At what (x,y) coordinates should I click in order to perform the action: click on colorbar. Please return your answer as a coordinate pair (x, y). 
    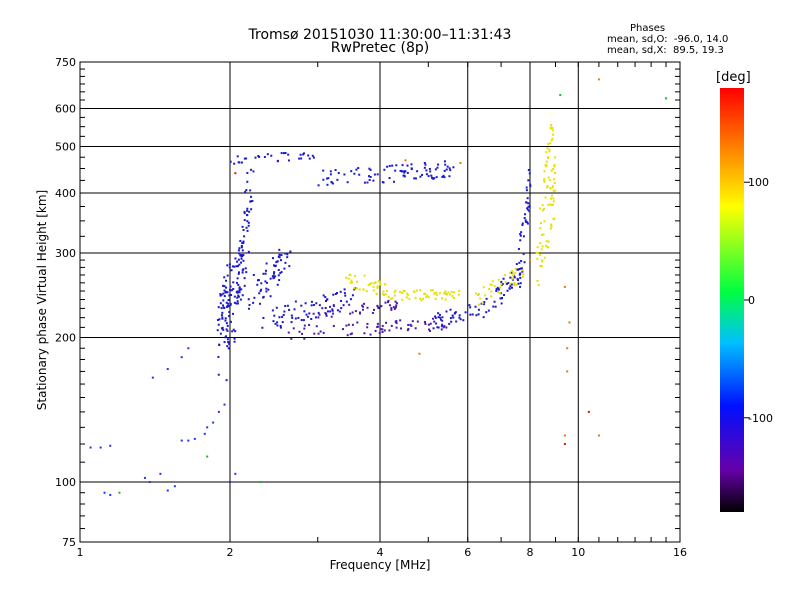
    Looking at the image, I should click on (732, 300).